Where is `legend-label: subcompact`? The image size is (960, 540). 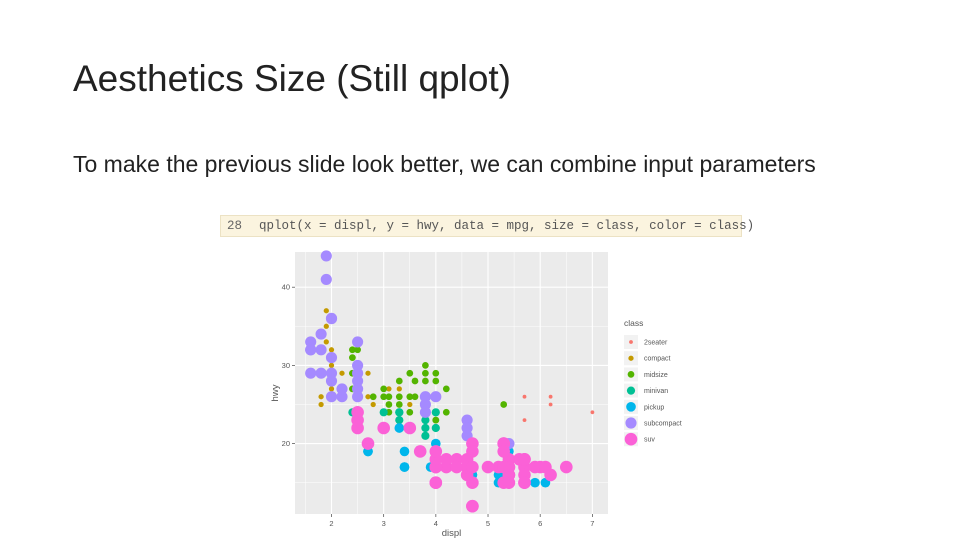 legend-label: subcompact is located at coordinates (663, 424).